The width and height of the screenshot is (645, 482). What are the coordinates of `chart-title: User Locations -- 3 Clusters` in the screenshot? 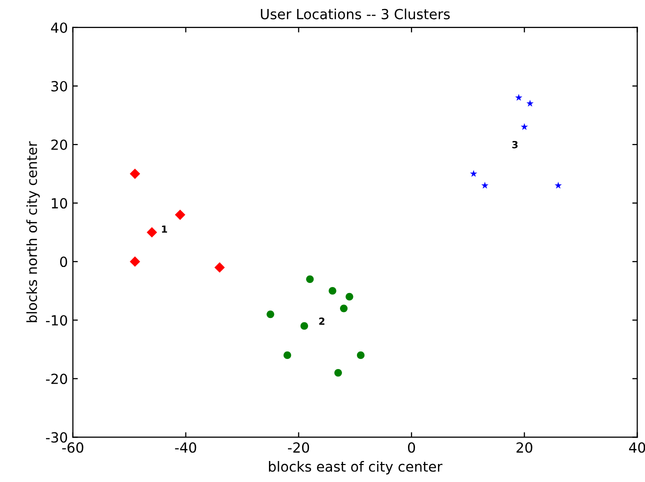 It's located at (355, 14).